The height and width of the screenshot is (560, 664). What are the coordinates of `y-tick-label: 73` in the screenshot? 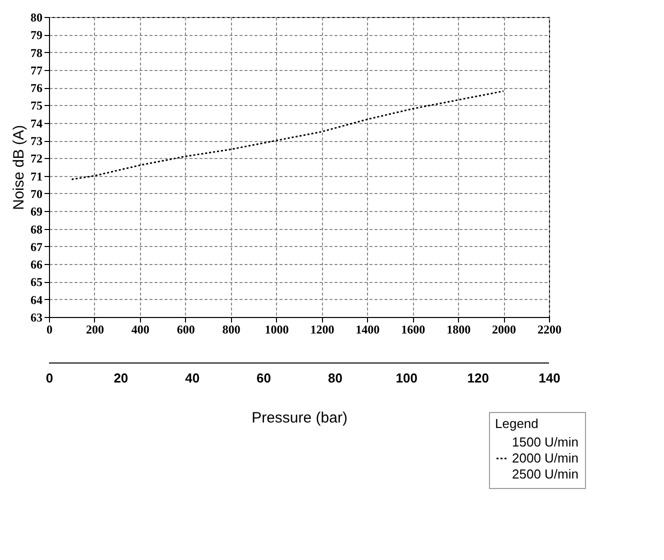 It's located at (36, 141).